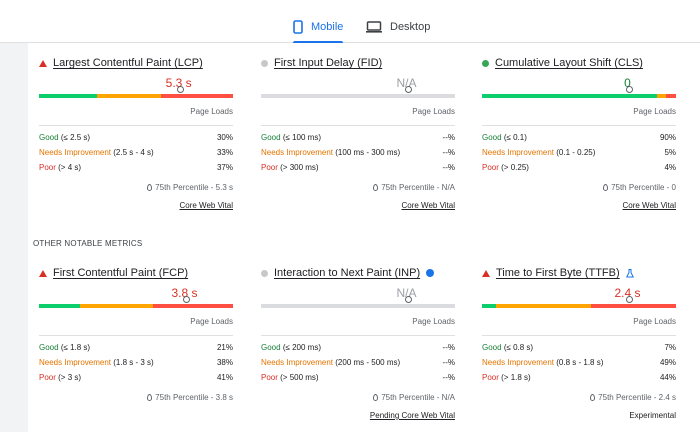 The image size is (700, 432). I want to click on row-poor: Poor (> 300 ms) --%, so click(358, 167).